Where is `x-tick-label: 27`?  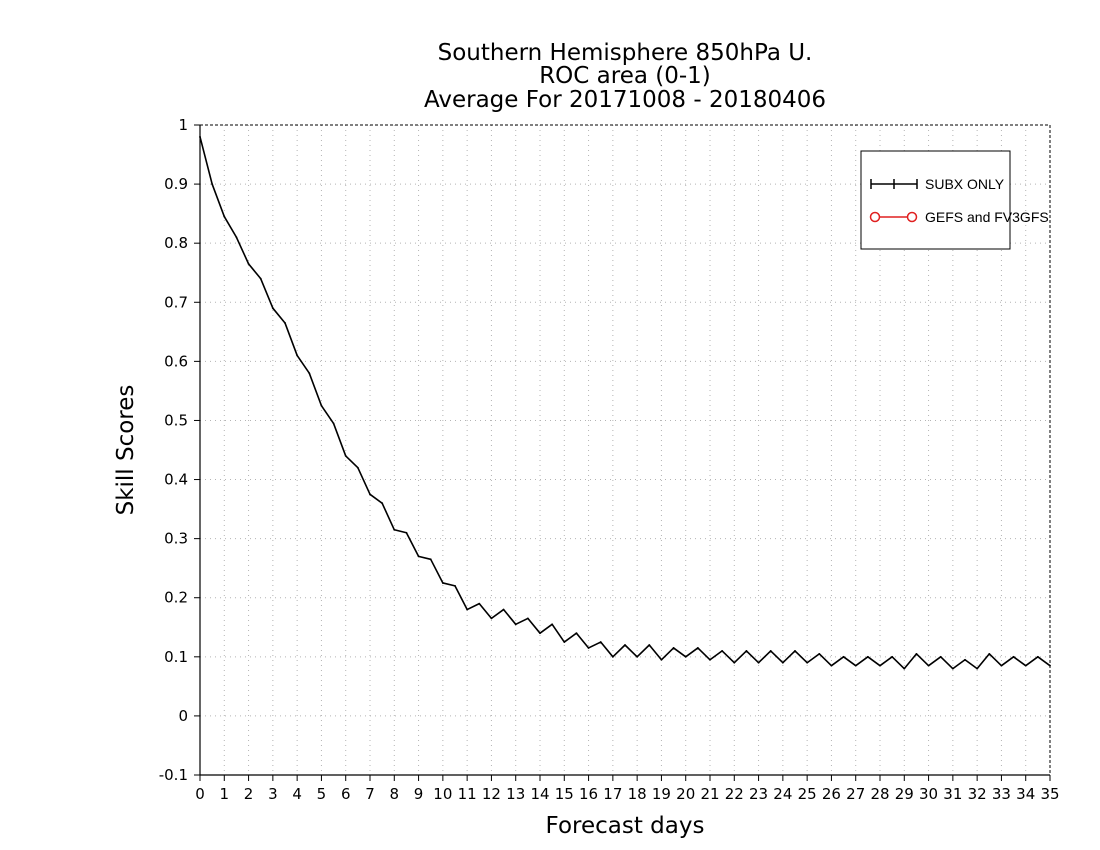
x-tick-label: 27 is located at coordinates (855, 794).